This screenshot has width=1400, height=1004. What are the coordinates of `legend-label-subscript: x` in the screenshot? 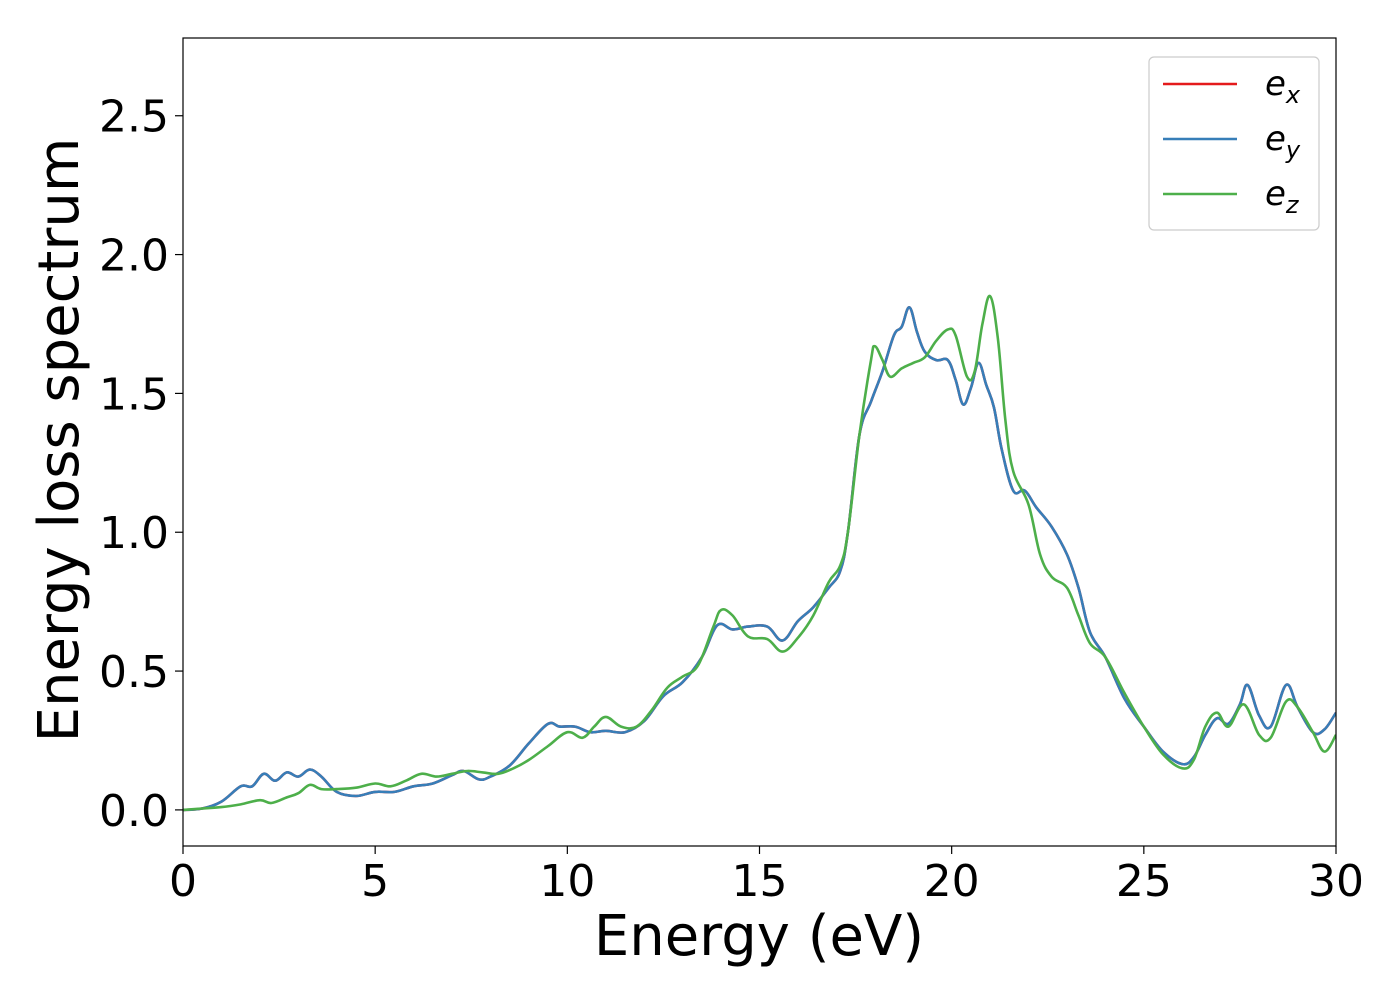 It's located at (1293, 95).